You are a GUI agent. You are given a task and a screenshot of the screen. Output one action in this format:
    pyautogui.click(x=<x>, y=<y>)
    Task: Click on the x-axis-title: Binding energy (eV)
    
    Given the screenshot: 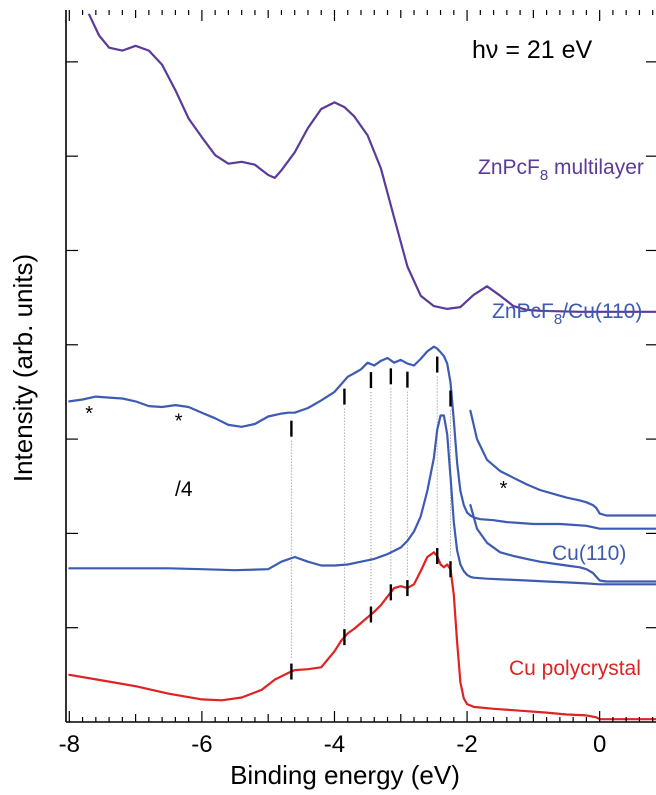 What is the action you would take?
    pyautogui.click(x=345, y=775)
    